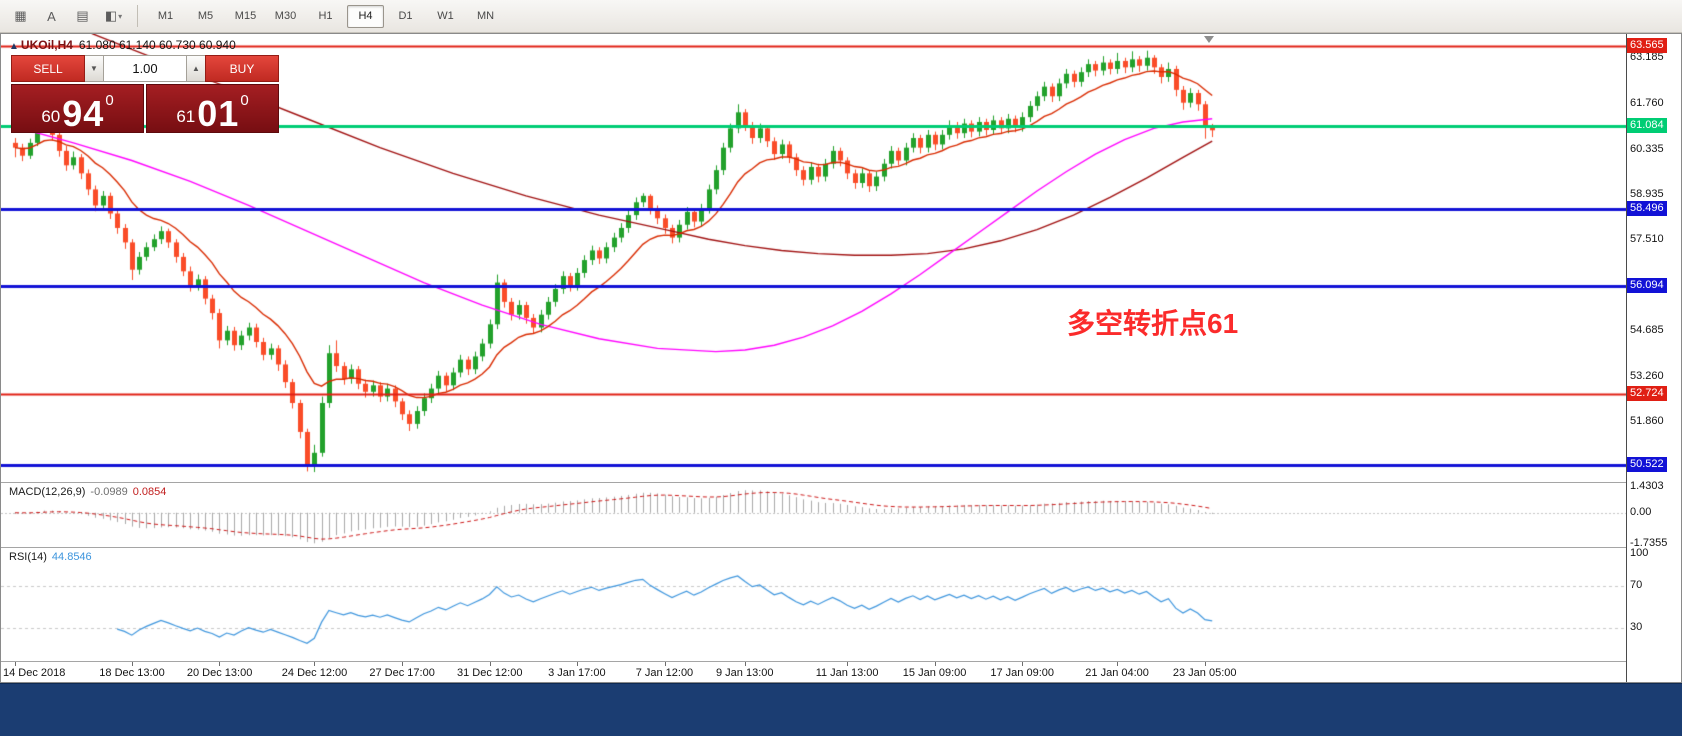  I want to click on price-level-badge: 58.496, so click(1647, 208).